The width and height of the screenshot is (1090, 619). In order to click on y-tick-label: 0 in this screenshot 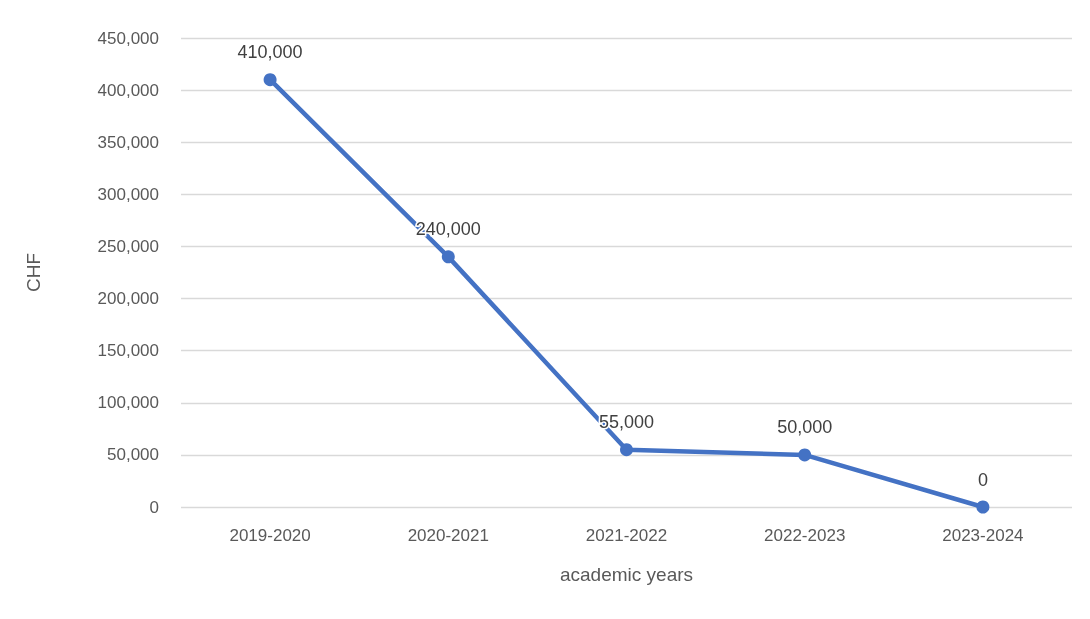, I will do `click(154, 507)`.